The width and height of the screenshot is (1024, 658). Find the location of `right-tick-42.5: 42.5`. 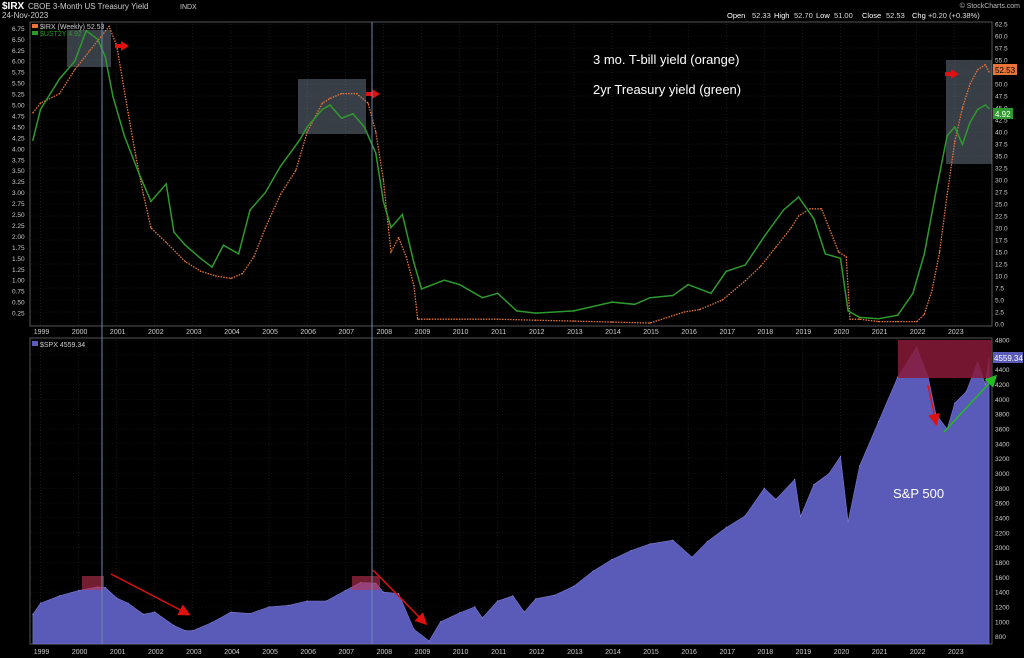

right-tick-42.5: 42.5 is located at coordinates (1001, 121).